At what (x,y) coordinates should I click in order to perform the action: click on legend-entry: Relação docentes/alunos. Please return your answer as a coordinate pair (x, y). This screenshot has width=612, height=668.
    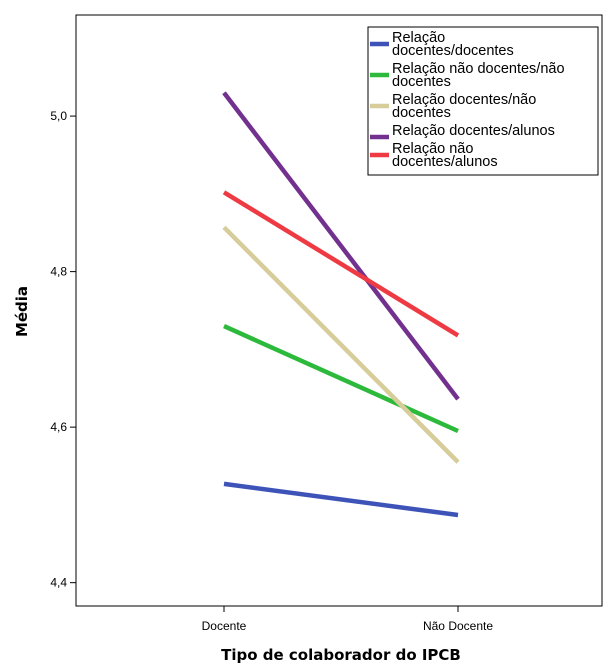
    Looking at the image, I should click on (462, 131).